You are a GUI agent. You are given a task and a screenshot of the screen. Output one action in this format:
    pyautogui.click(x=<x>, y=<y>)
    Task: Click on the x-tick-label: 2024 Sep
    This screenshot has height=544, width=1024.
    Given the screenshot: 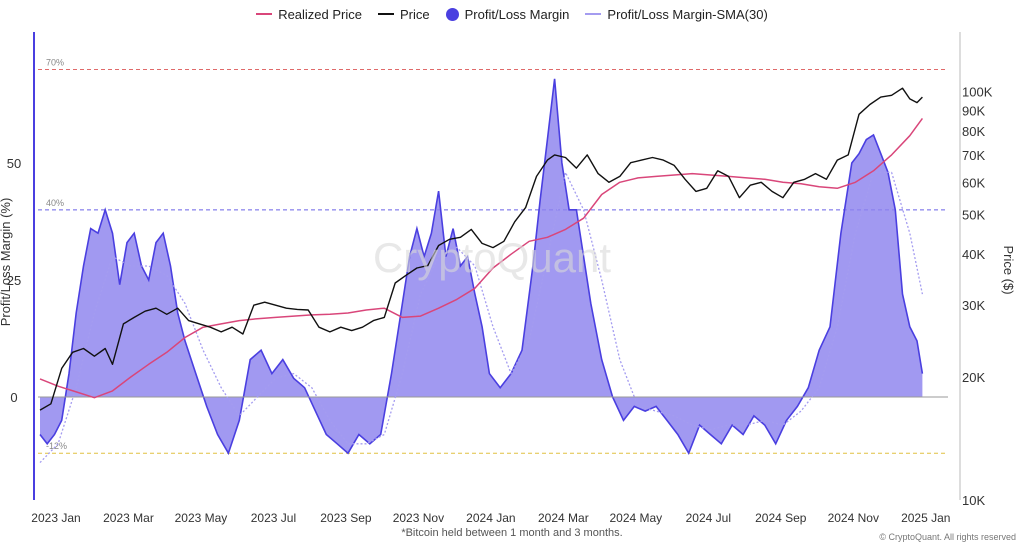 What is the action you would take?
    pyautogui.click(x=781, y=518)
    